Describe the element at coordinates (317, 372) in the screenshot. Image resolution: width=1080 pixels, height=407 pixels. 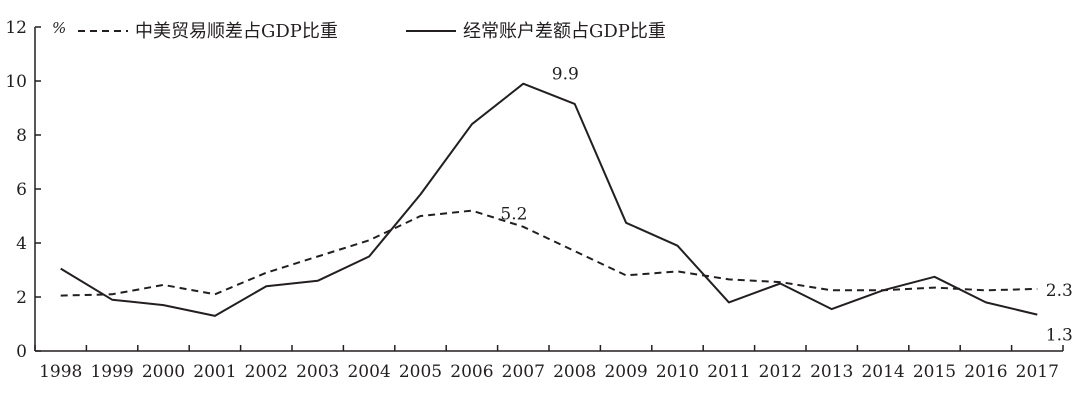
I see `x-tick-label: 2003` at that location.